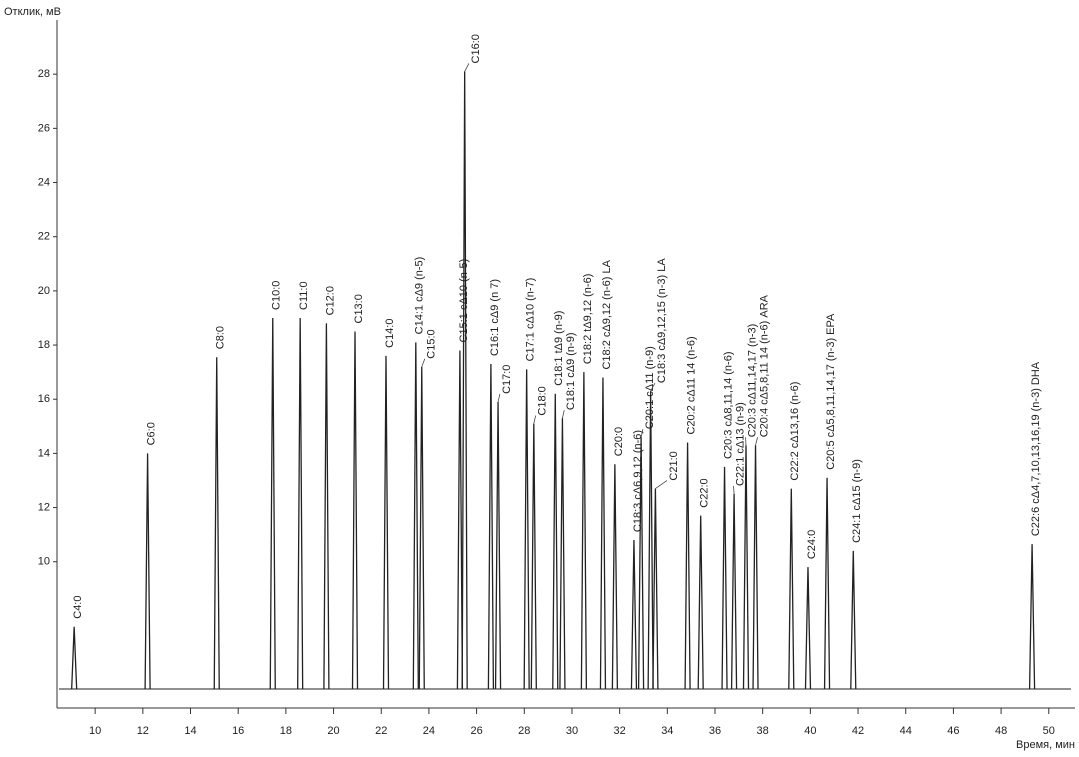  Describe the element at coordinates (752, 381) in the screenshot. I see `peak-label: C20:3 cΔ11,14,17 (n-3)` at that location.